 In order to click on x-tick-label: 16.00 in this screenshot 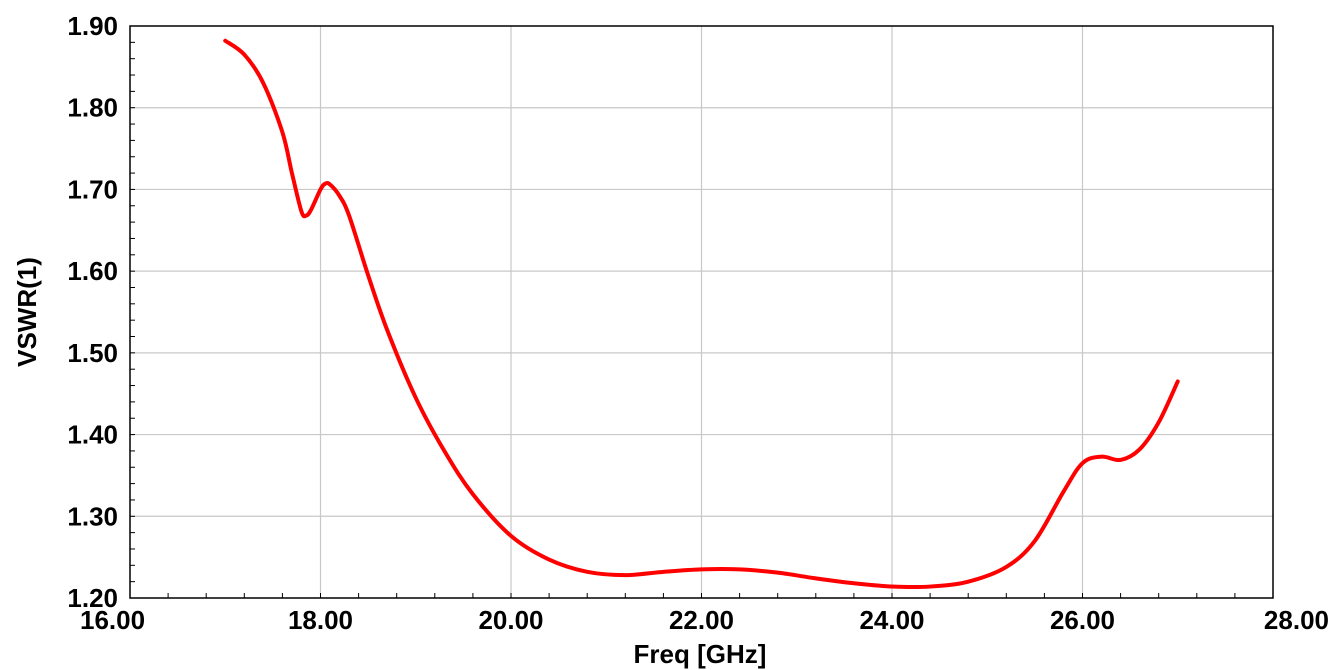, I will do `click(112, 620)`.